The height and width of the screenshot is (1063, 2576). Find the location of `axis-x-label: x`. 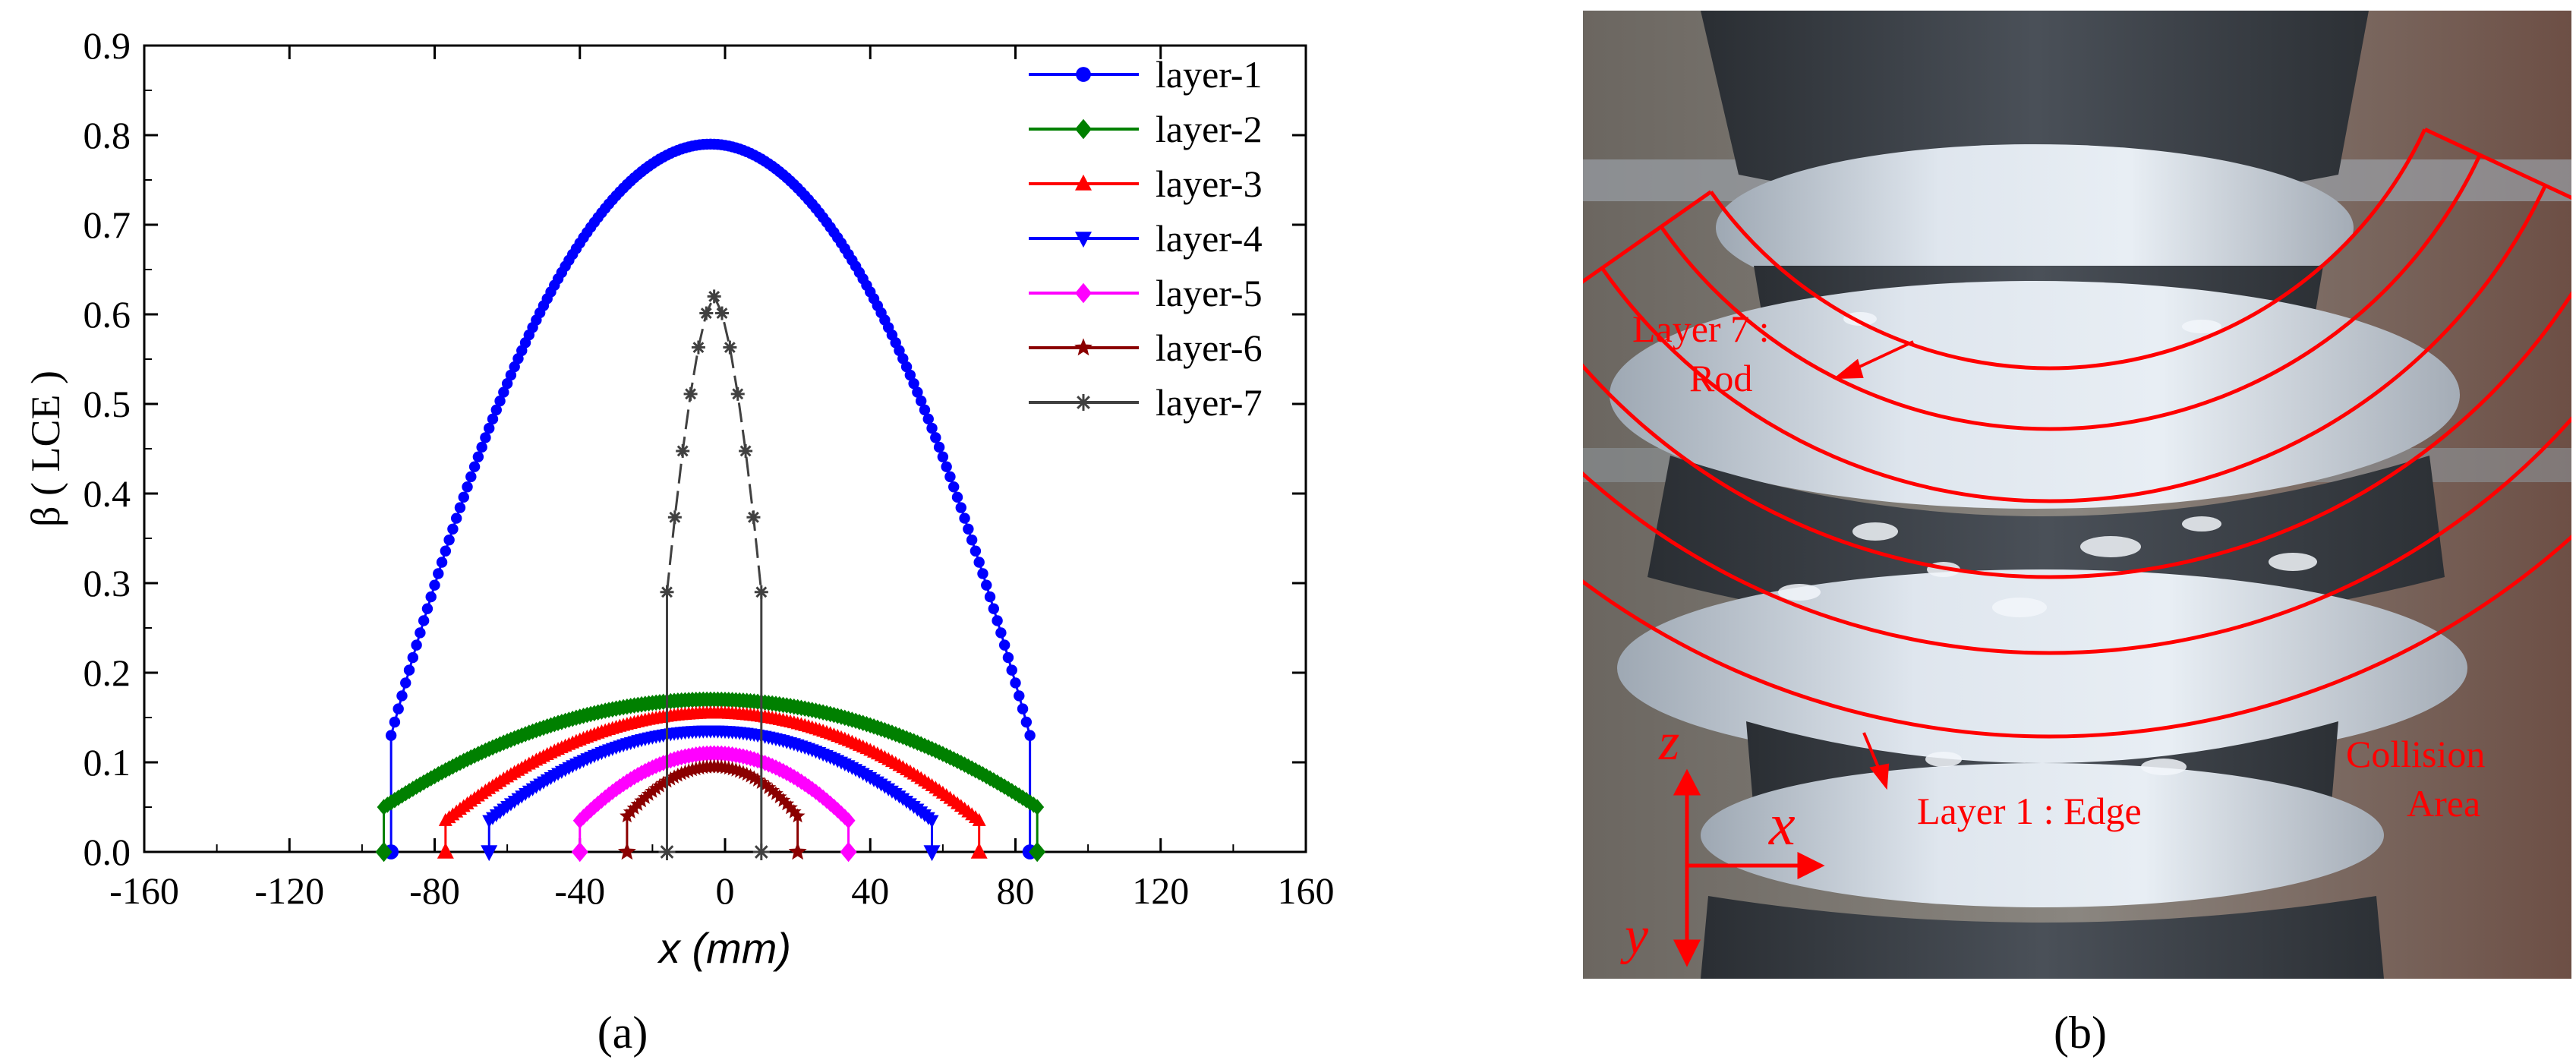

axis-x-label: x is located at coordinates (1782, 824).